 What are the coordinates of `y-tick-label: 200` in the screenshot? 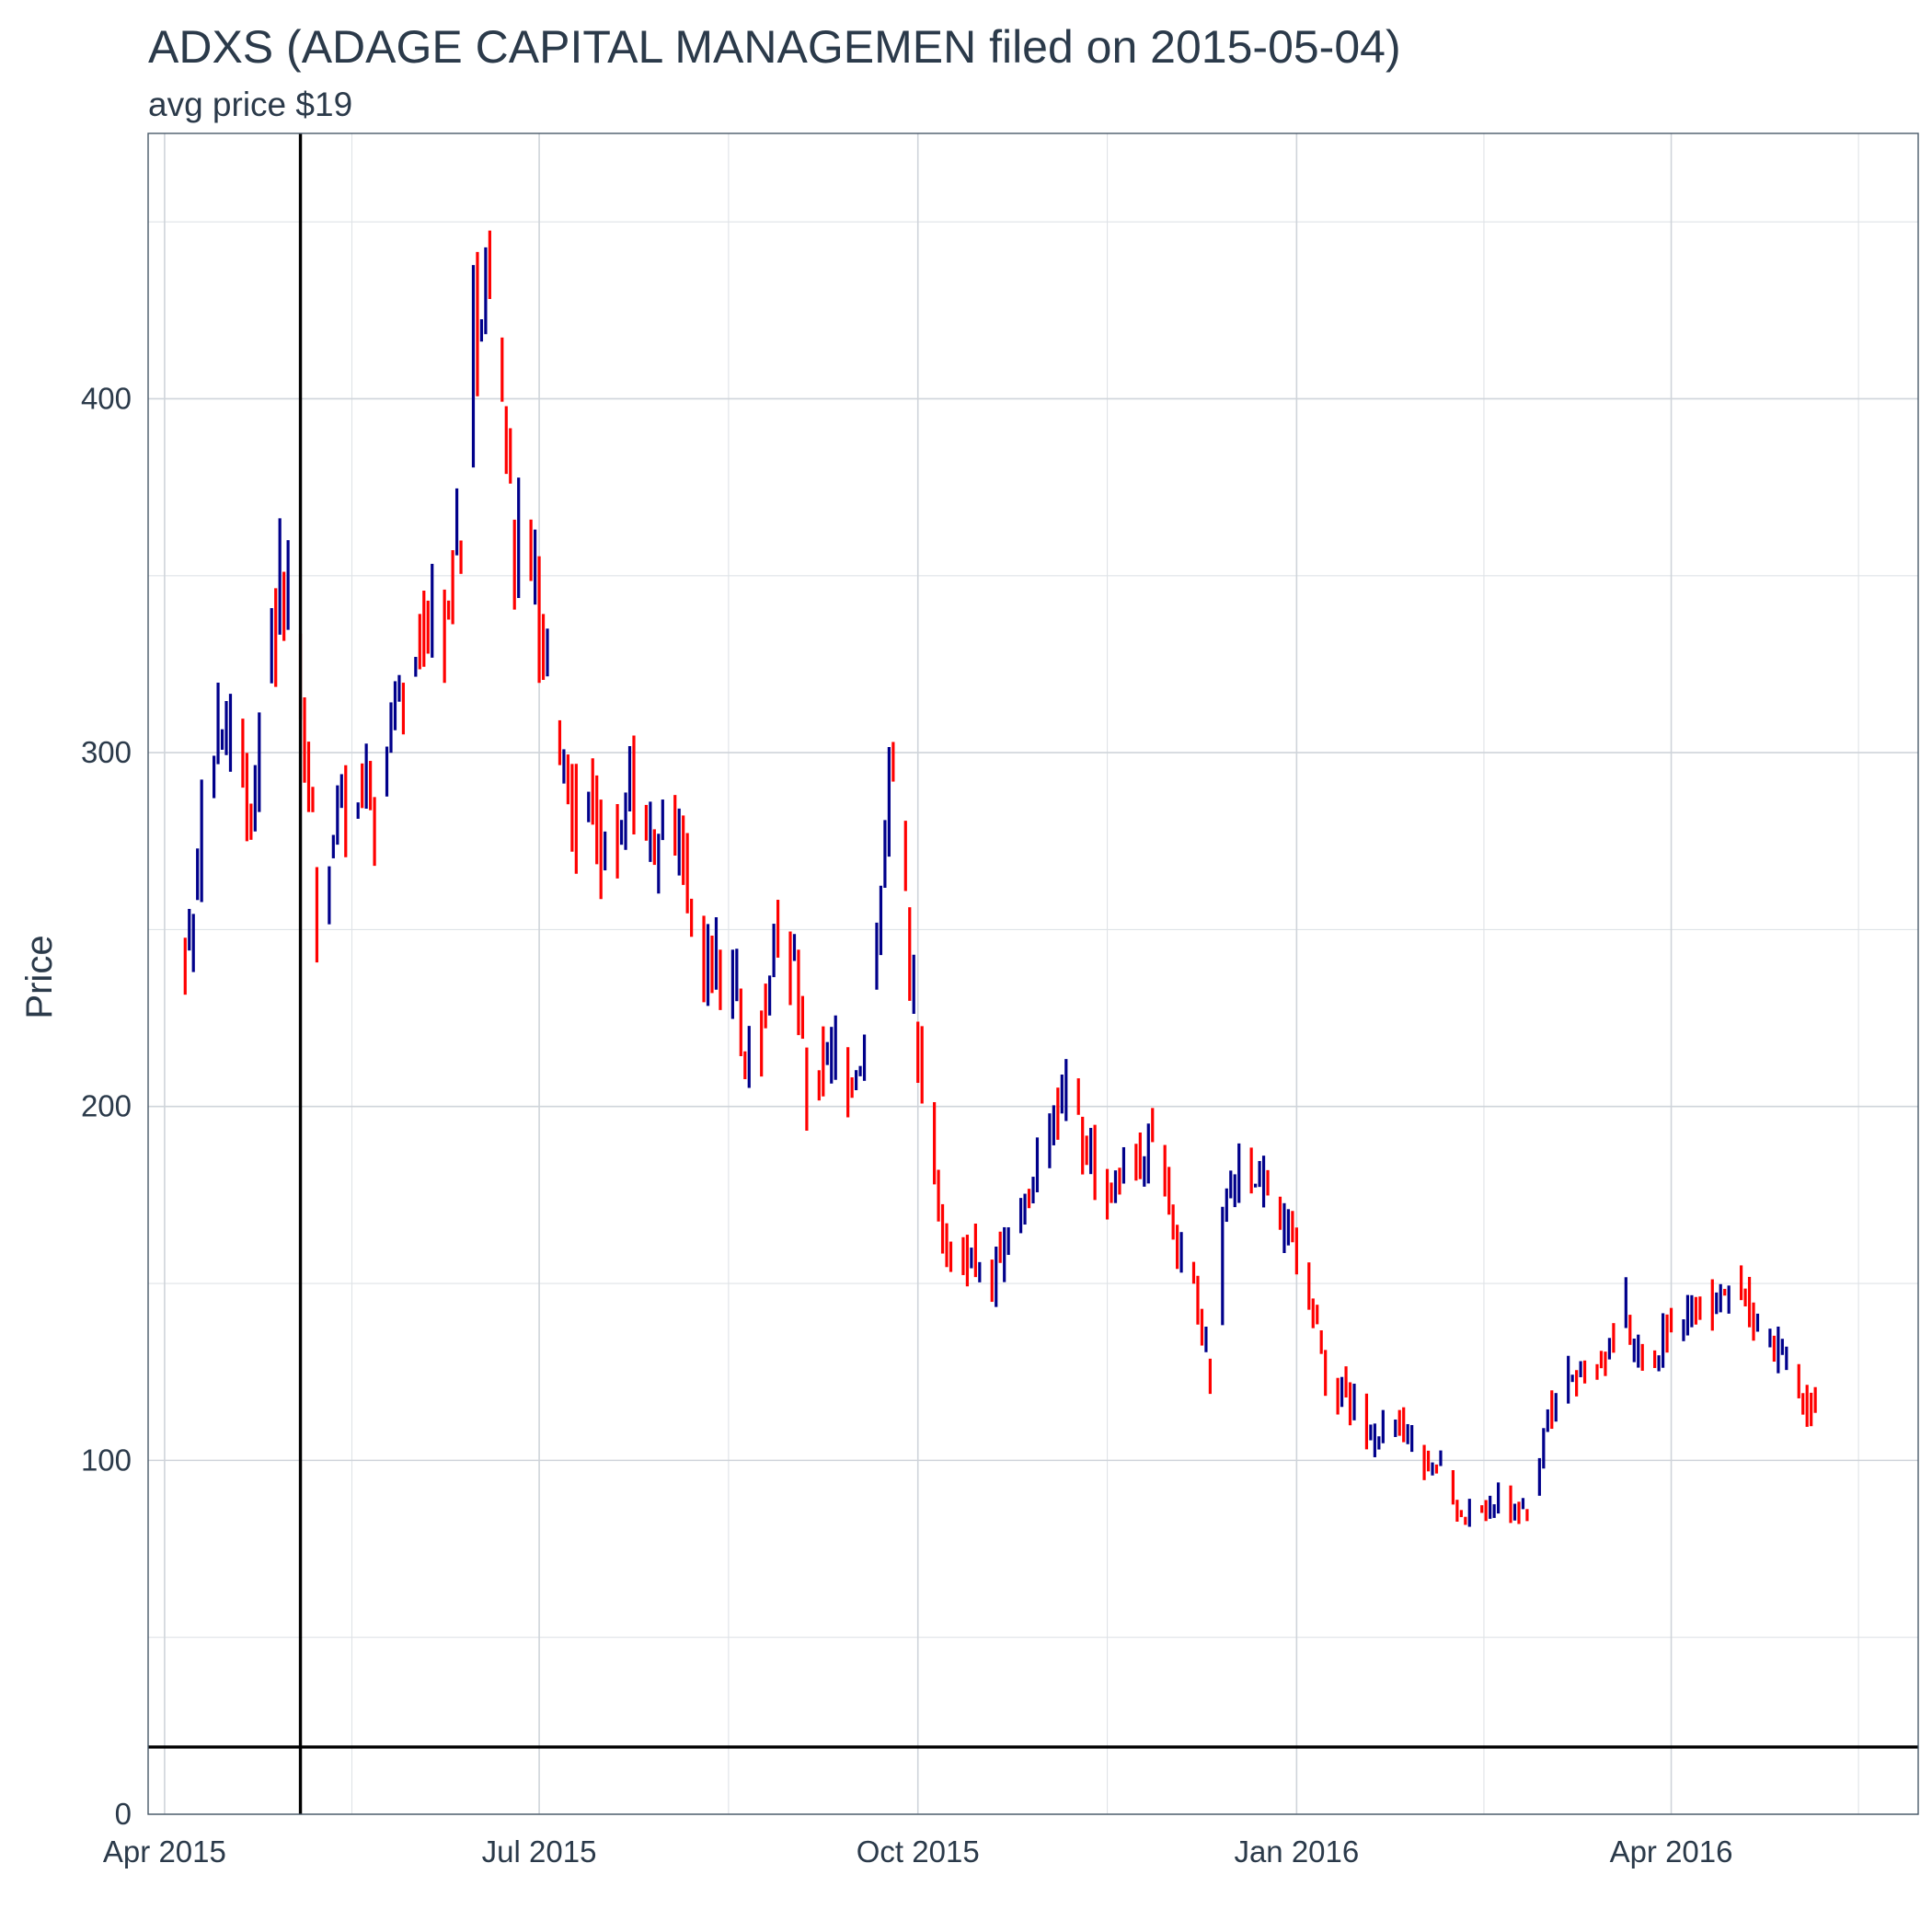 It's located at (106, 1106).